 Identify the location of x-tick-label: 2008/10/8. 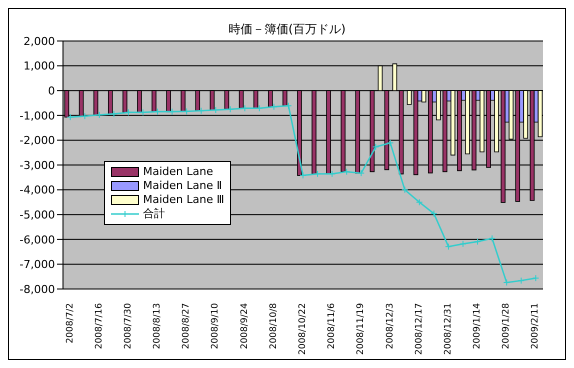
(273, 326).